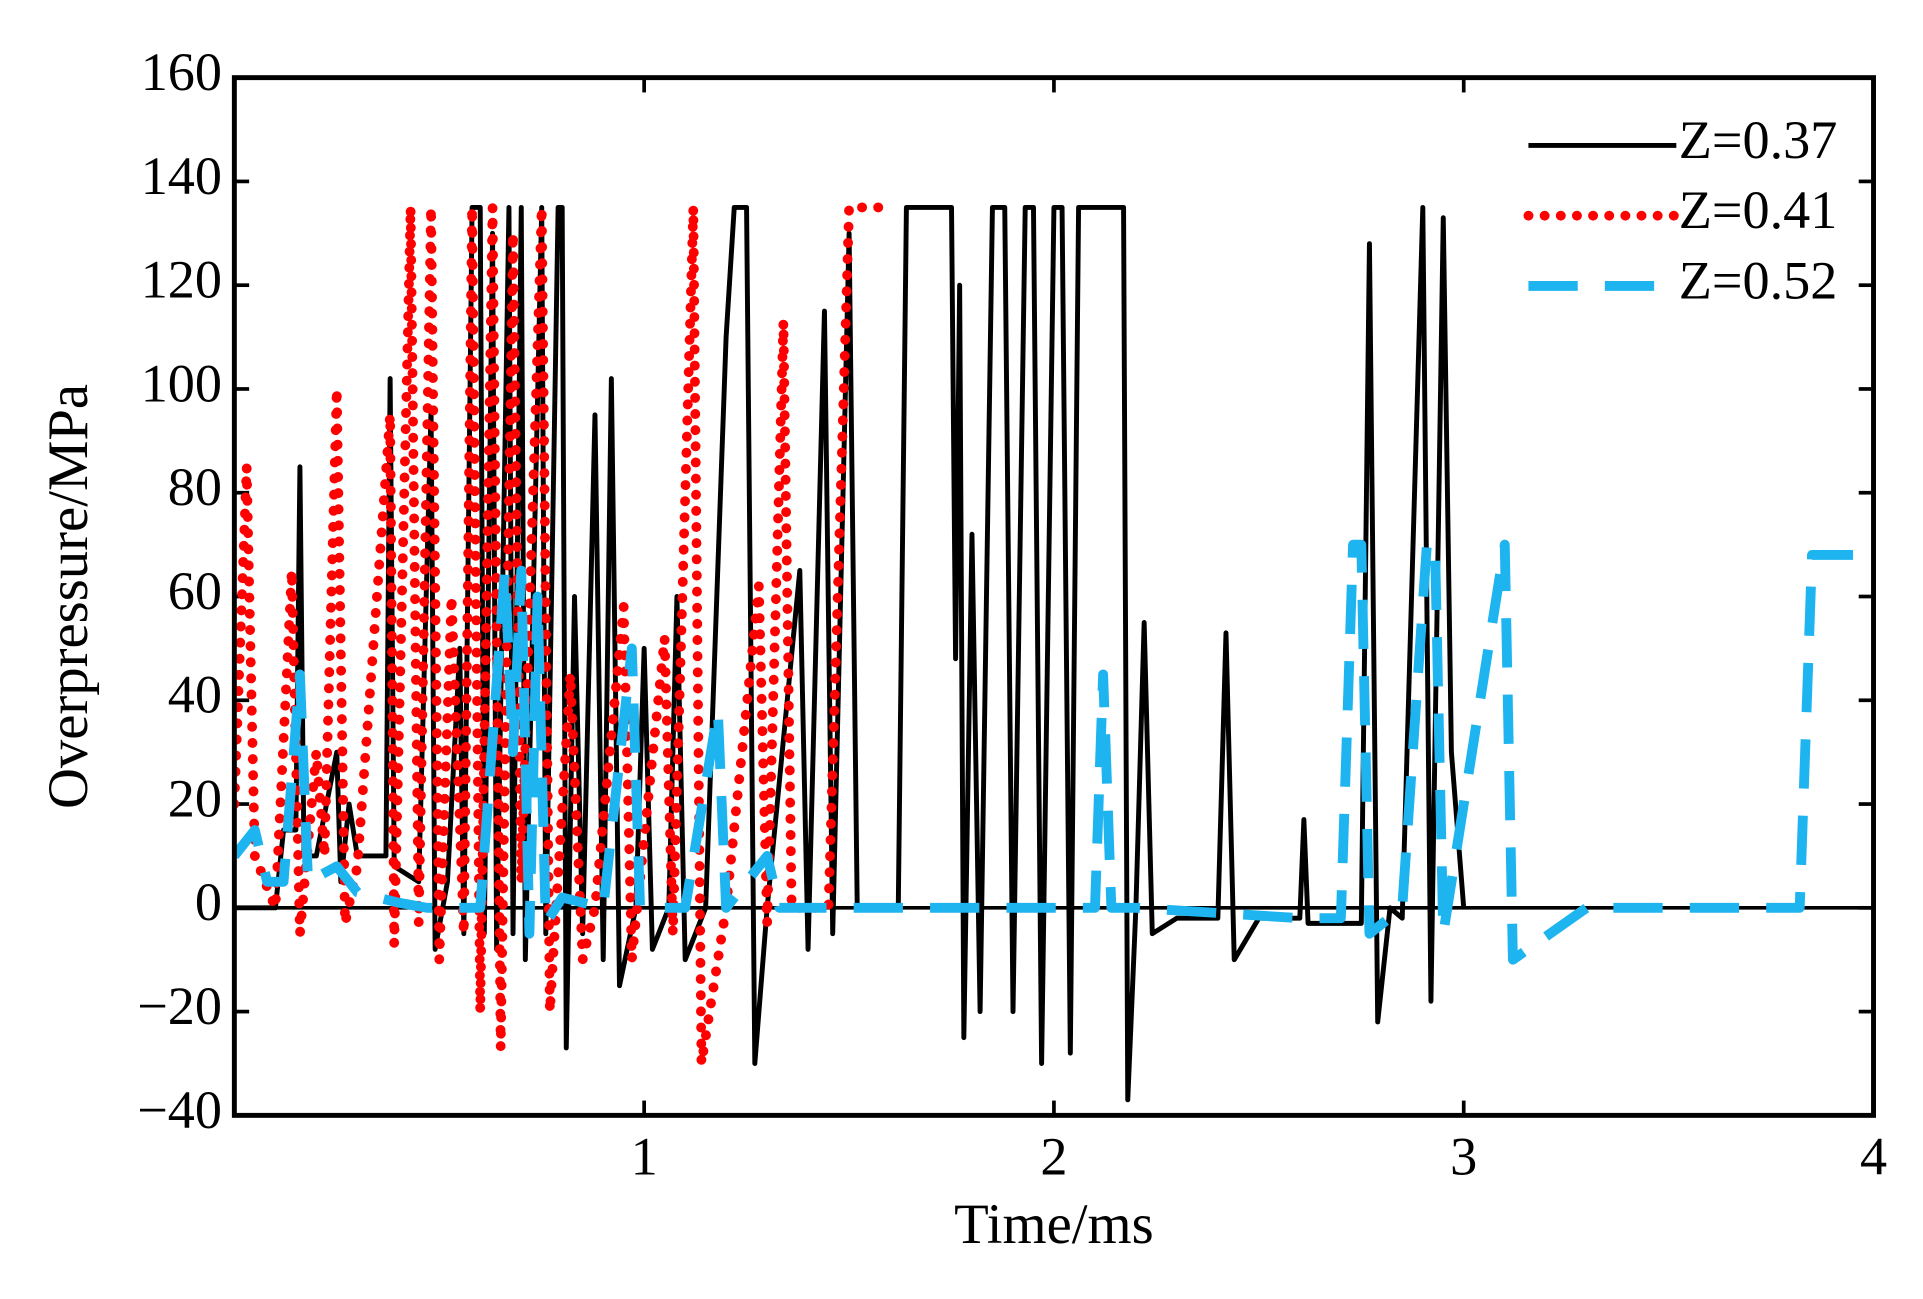  Describe the element at coordinates (68, 596) in the screenshot. I see `y-axis-label: Overpressure/MPa` at that location.